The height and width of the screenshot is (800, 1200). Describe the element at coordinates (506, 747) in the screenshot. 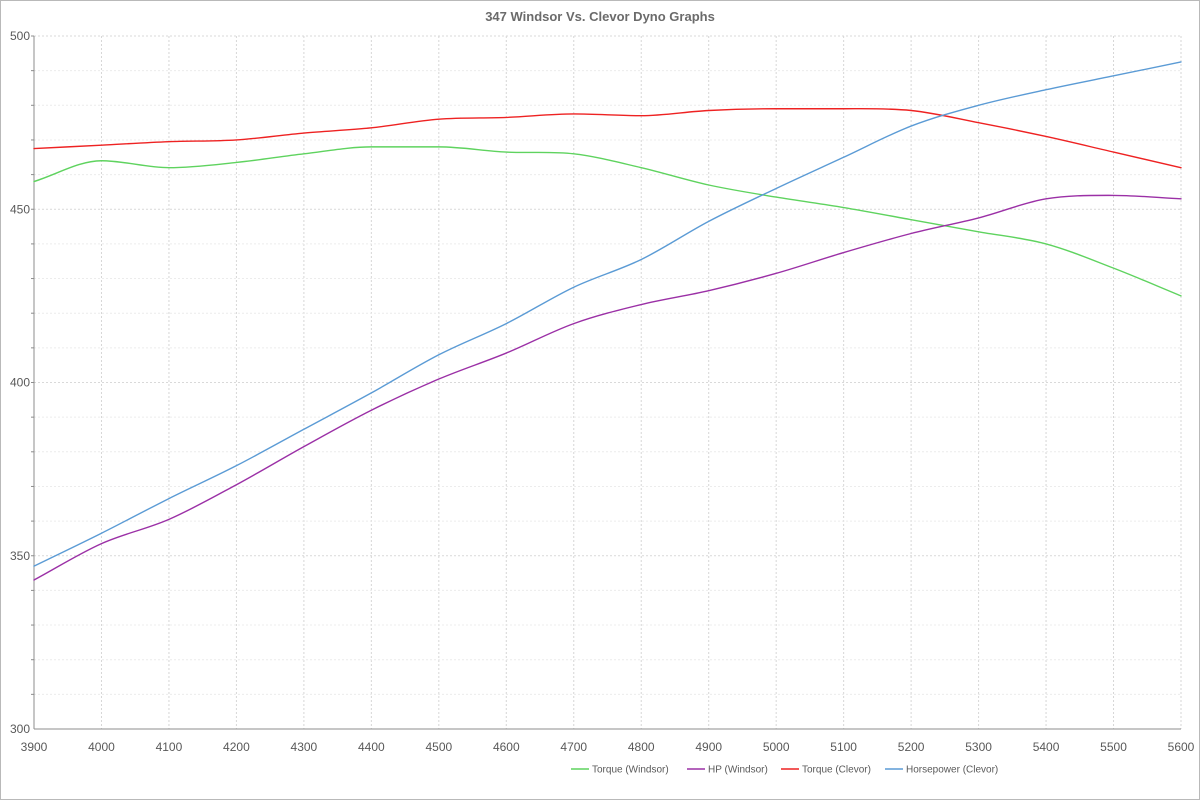

I see `x-tick-label: 4600` at that location.